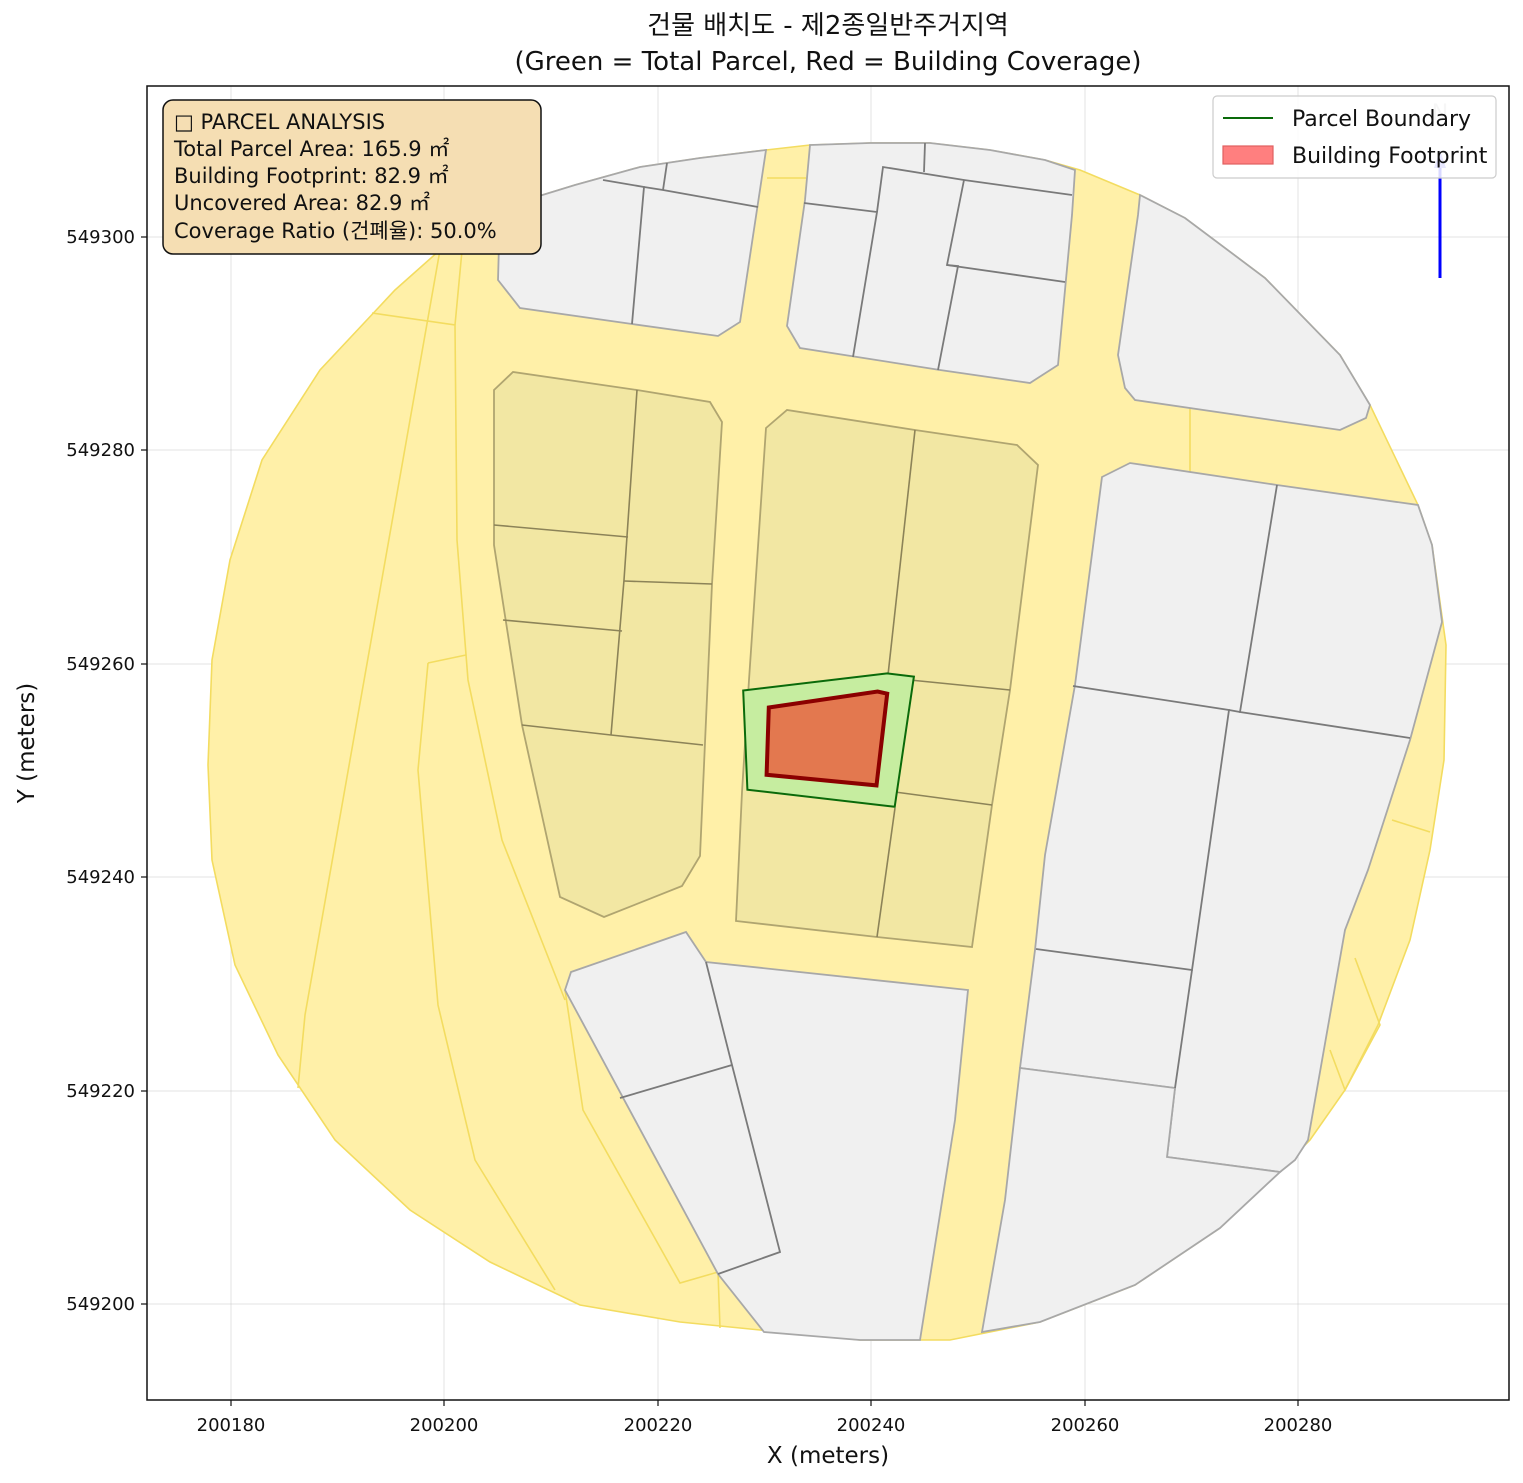 Image resolution: width=1523 pixels, height=1483 pixels. I want to click on y-tick-label-549200: 549200, so click(100, 1304).